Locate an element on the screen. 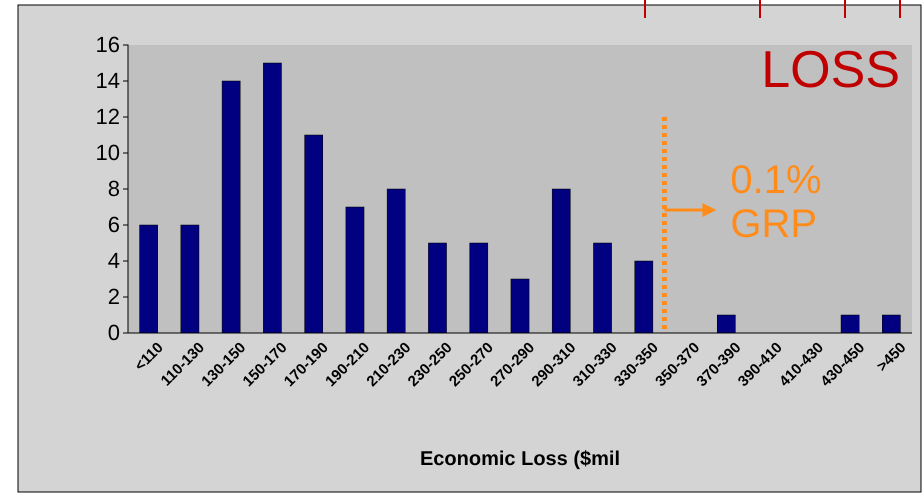  y-tick-label: 12 is located at coordinates (108, 117).